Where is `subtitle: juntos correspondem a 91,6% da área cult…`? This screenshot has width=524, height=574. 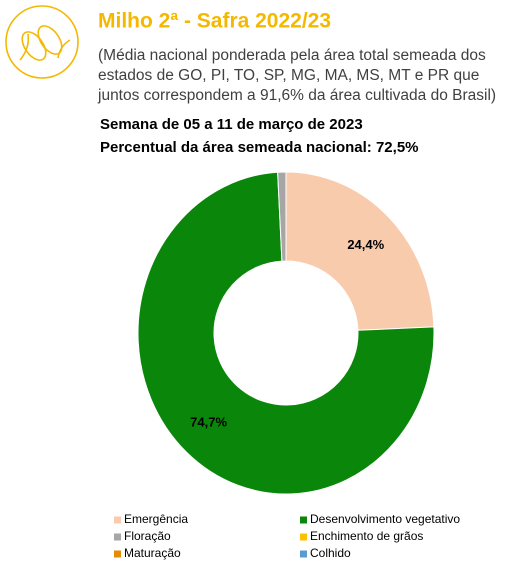 subtitle: juntos correspondem a 91,6% da área cult… is located at coordinates (296, 95).